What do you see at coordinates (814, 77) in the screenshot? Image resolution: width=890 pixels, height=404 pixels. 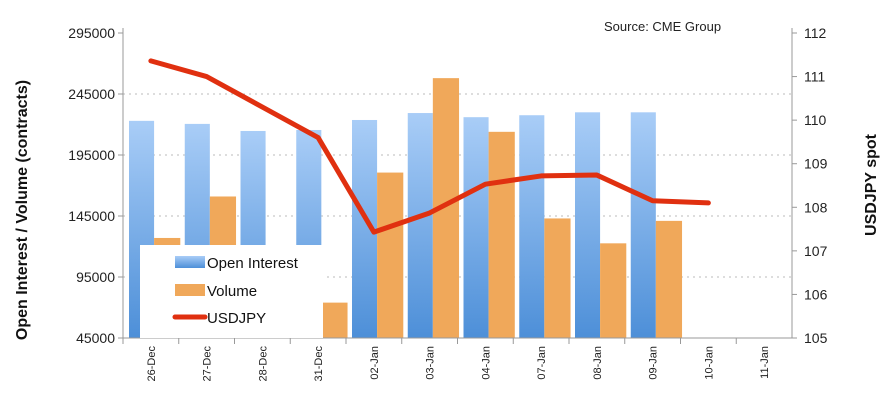 I see `y2-tick-label: 111` at bounding box center [814, 77].